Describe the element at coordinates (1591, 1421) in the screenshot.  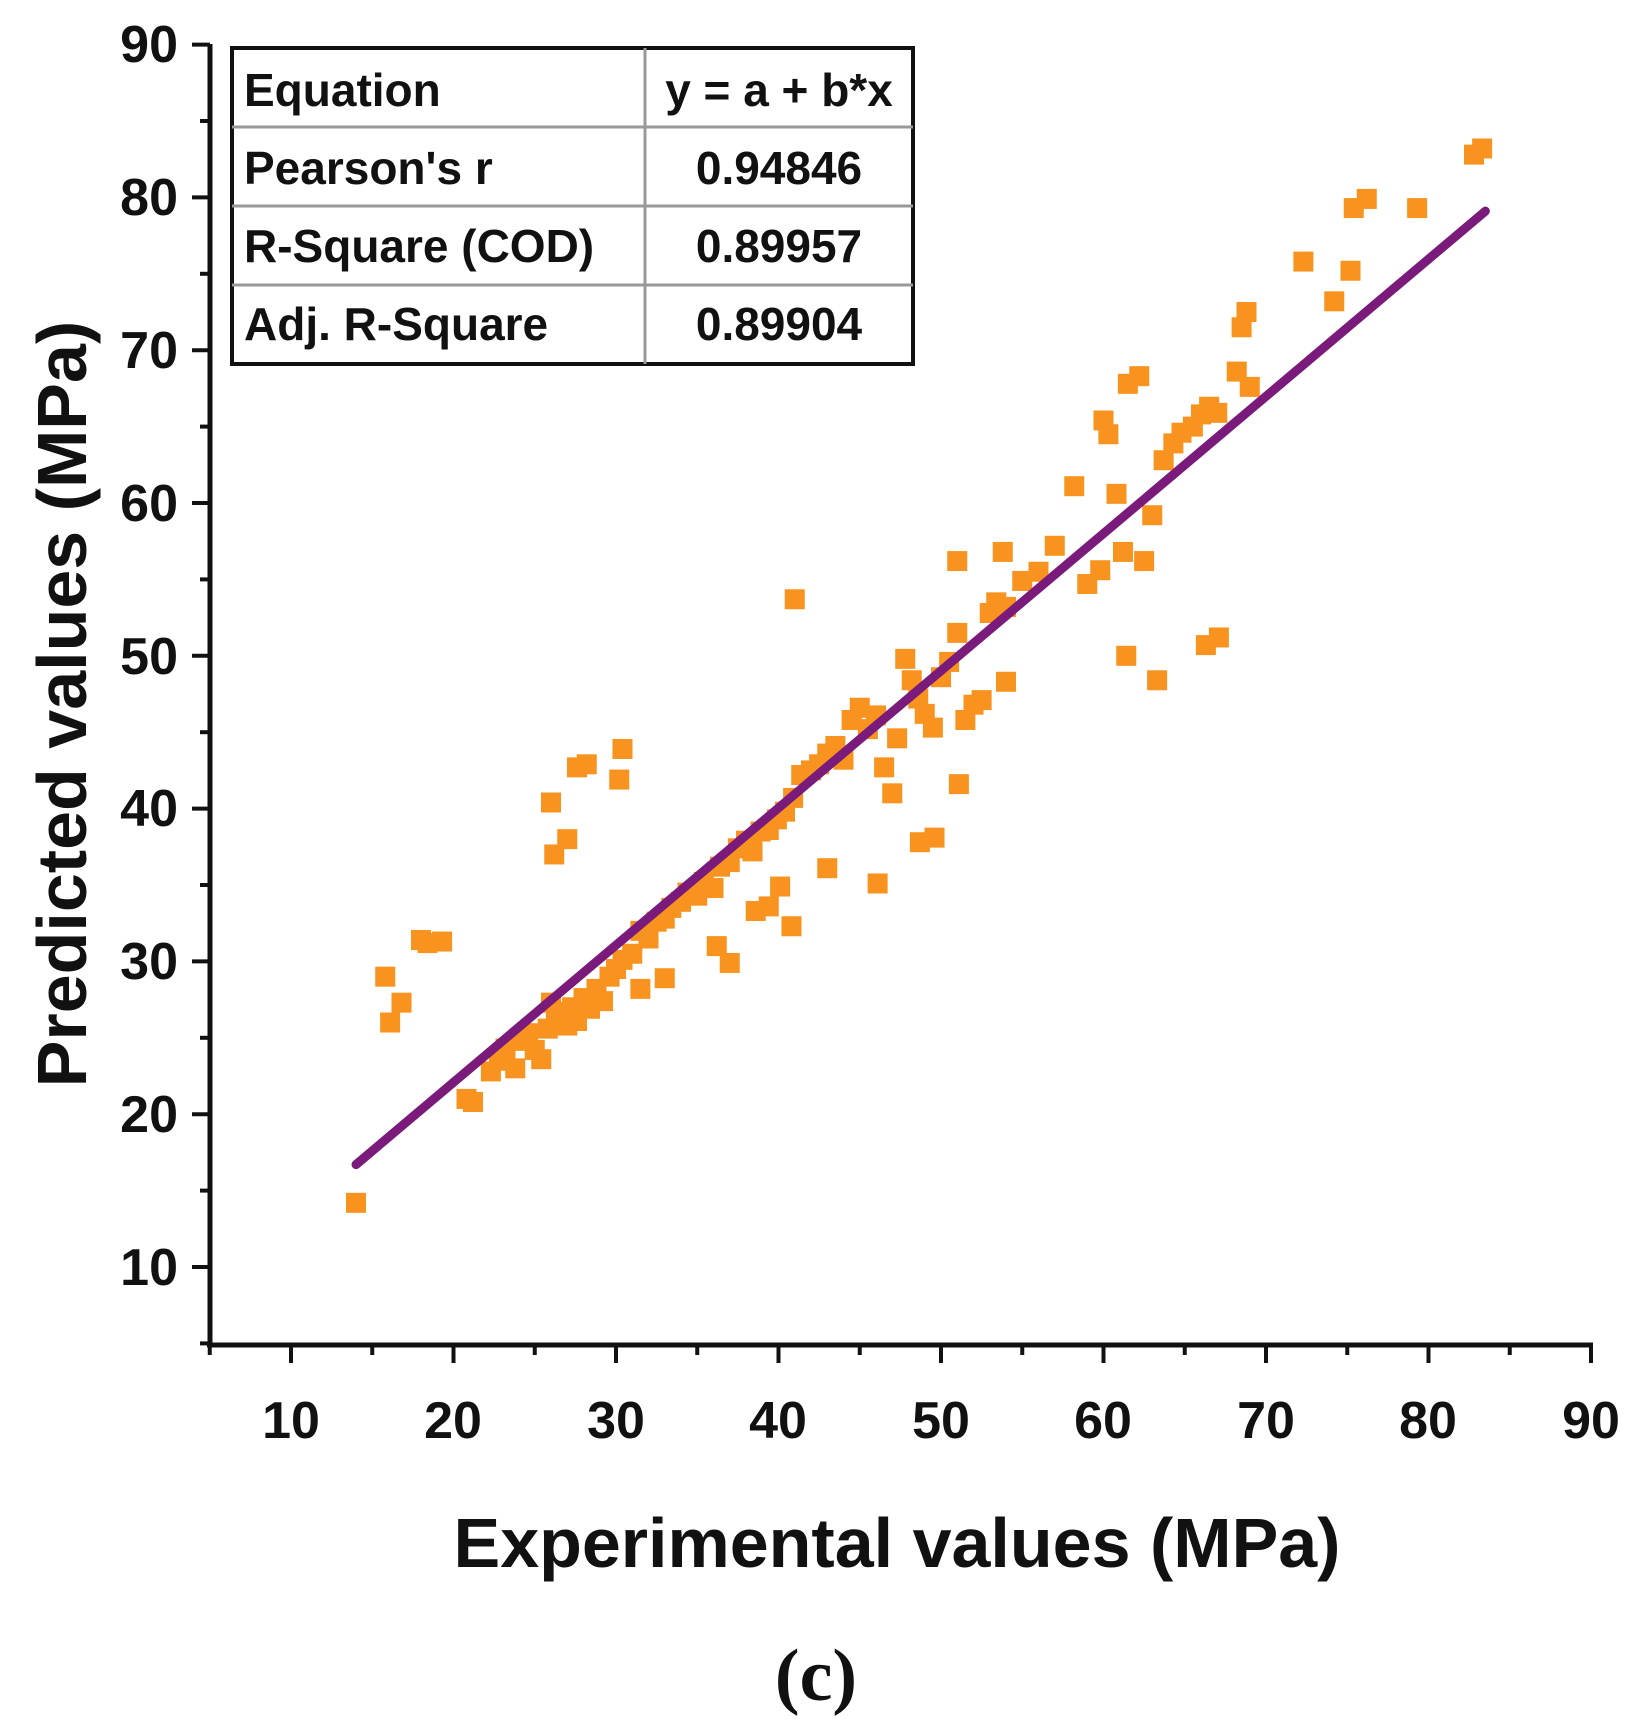
I see `x-tick-label: 90` at that location.